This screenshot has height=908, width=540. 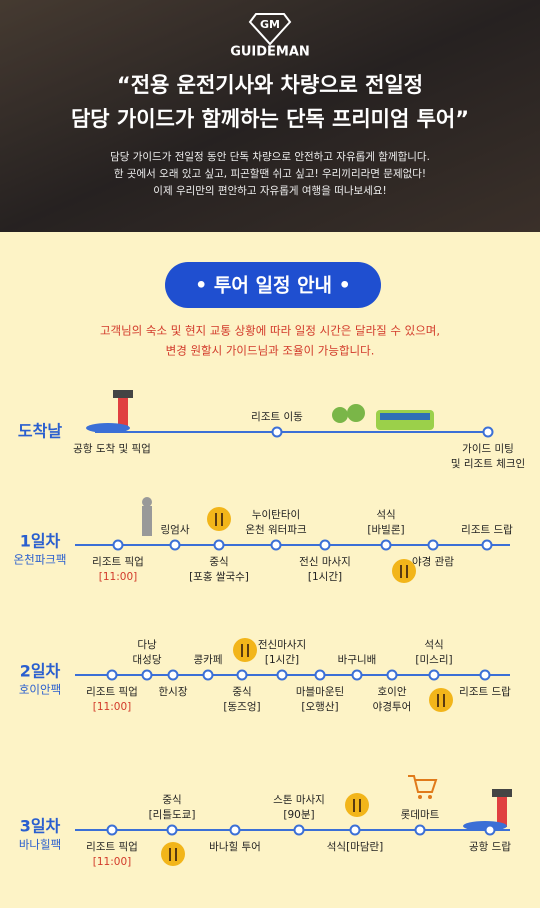 What do you see at coordinates (423, 787) in the screenshot?
I see `cart-icon` at bounding box center [423, 787].